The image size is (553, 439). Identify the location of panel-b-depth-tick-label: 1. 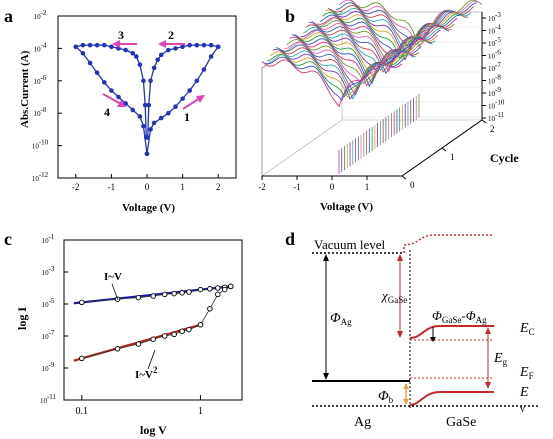
(452, 157).